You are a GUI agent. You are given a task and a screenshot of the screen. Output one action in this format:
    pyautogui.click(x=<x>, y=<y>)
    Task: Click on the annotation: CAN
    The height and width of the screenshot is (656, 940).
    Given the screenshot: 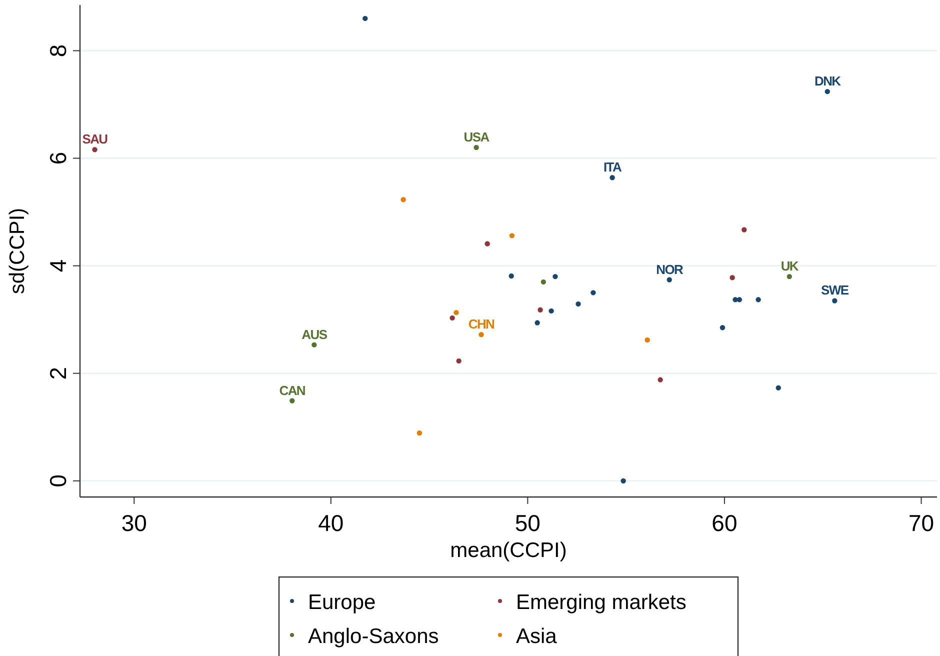 What is the action you would take?
    pyautogui.click(x=292, y=390)
    